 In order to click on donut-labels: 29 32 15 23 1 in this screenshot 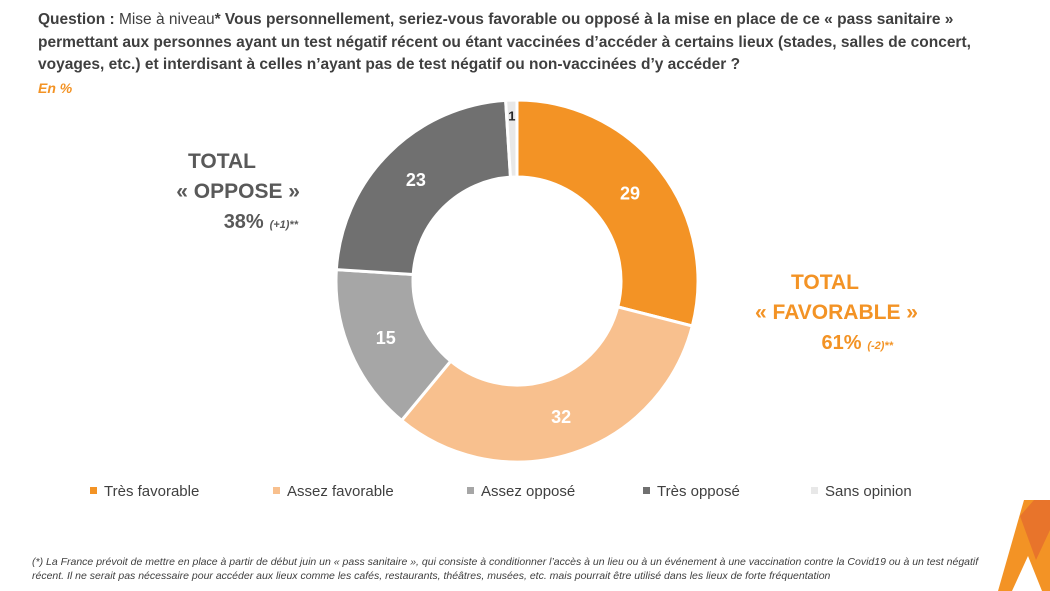, I will do `click(508, 268)`.